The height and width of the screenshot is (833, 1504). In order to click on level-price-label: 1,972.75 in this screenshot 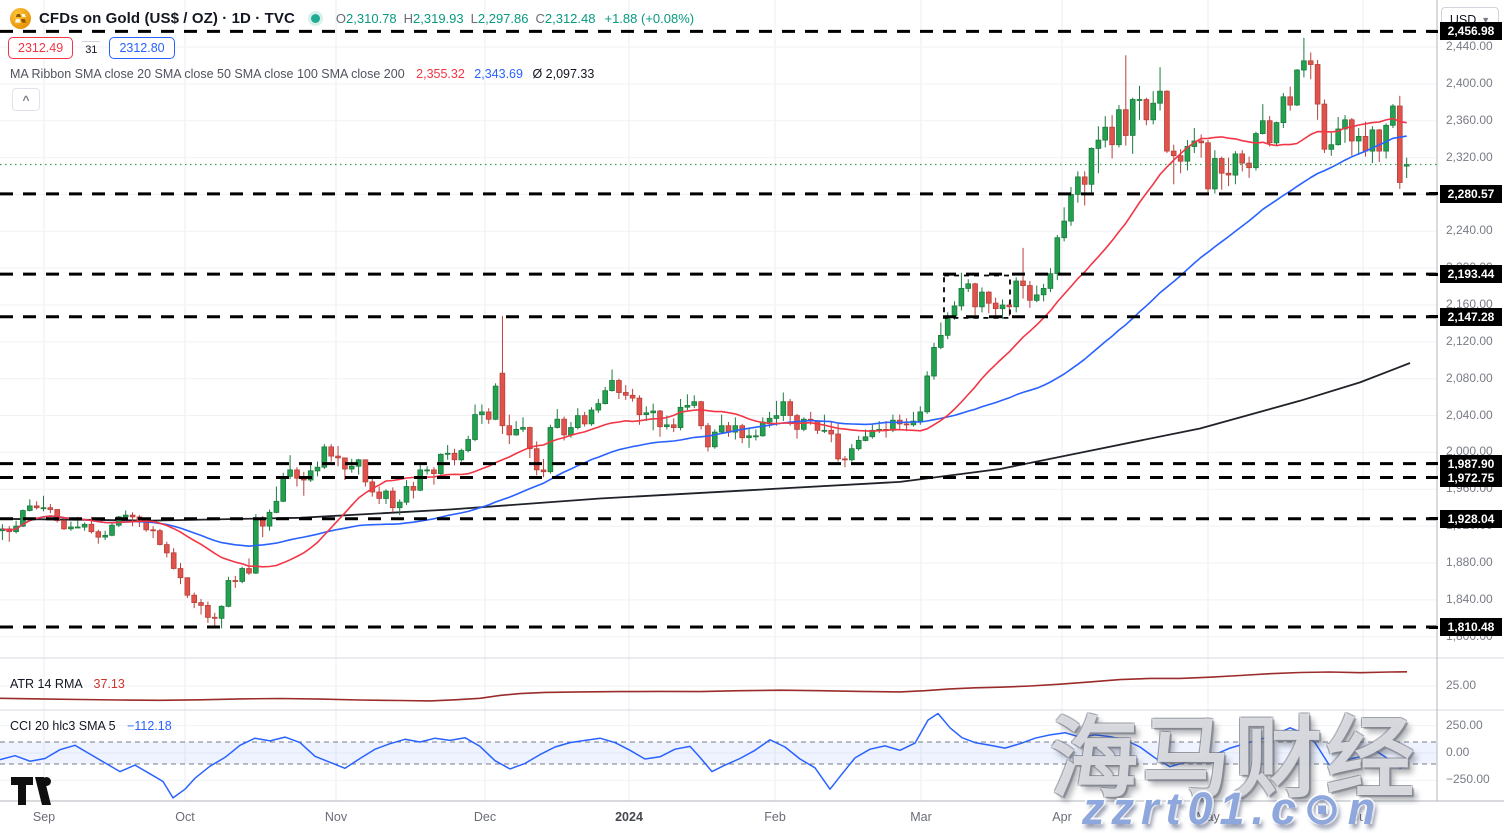, I will do `click(1471, 477)`.